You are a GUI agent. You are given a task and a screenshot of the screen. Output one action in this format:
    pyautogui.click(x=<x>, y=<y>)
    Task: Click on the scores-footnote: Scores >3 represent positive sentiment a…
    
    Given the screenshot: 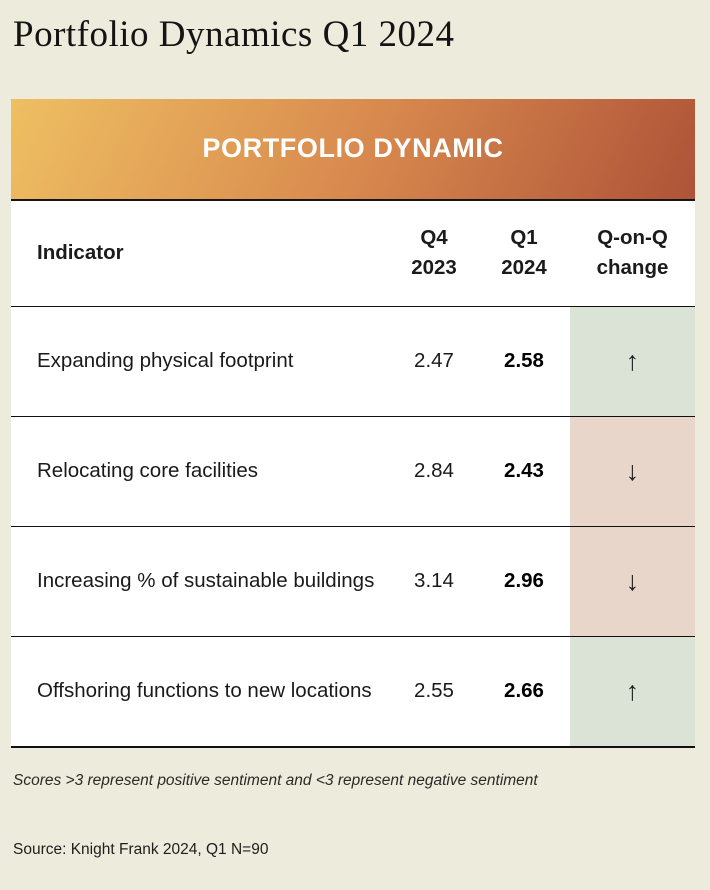 What is the action you would take?
    pyautogui.click(x=275, y=780)
    